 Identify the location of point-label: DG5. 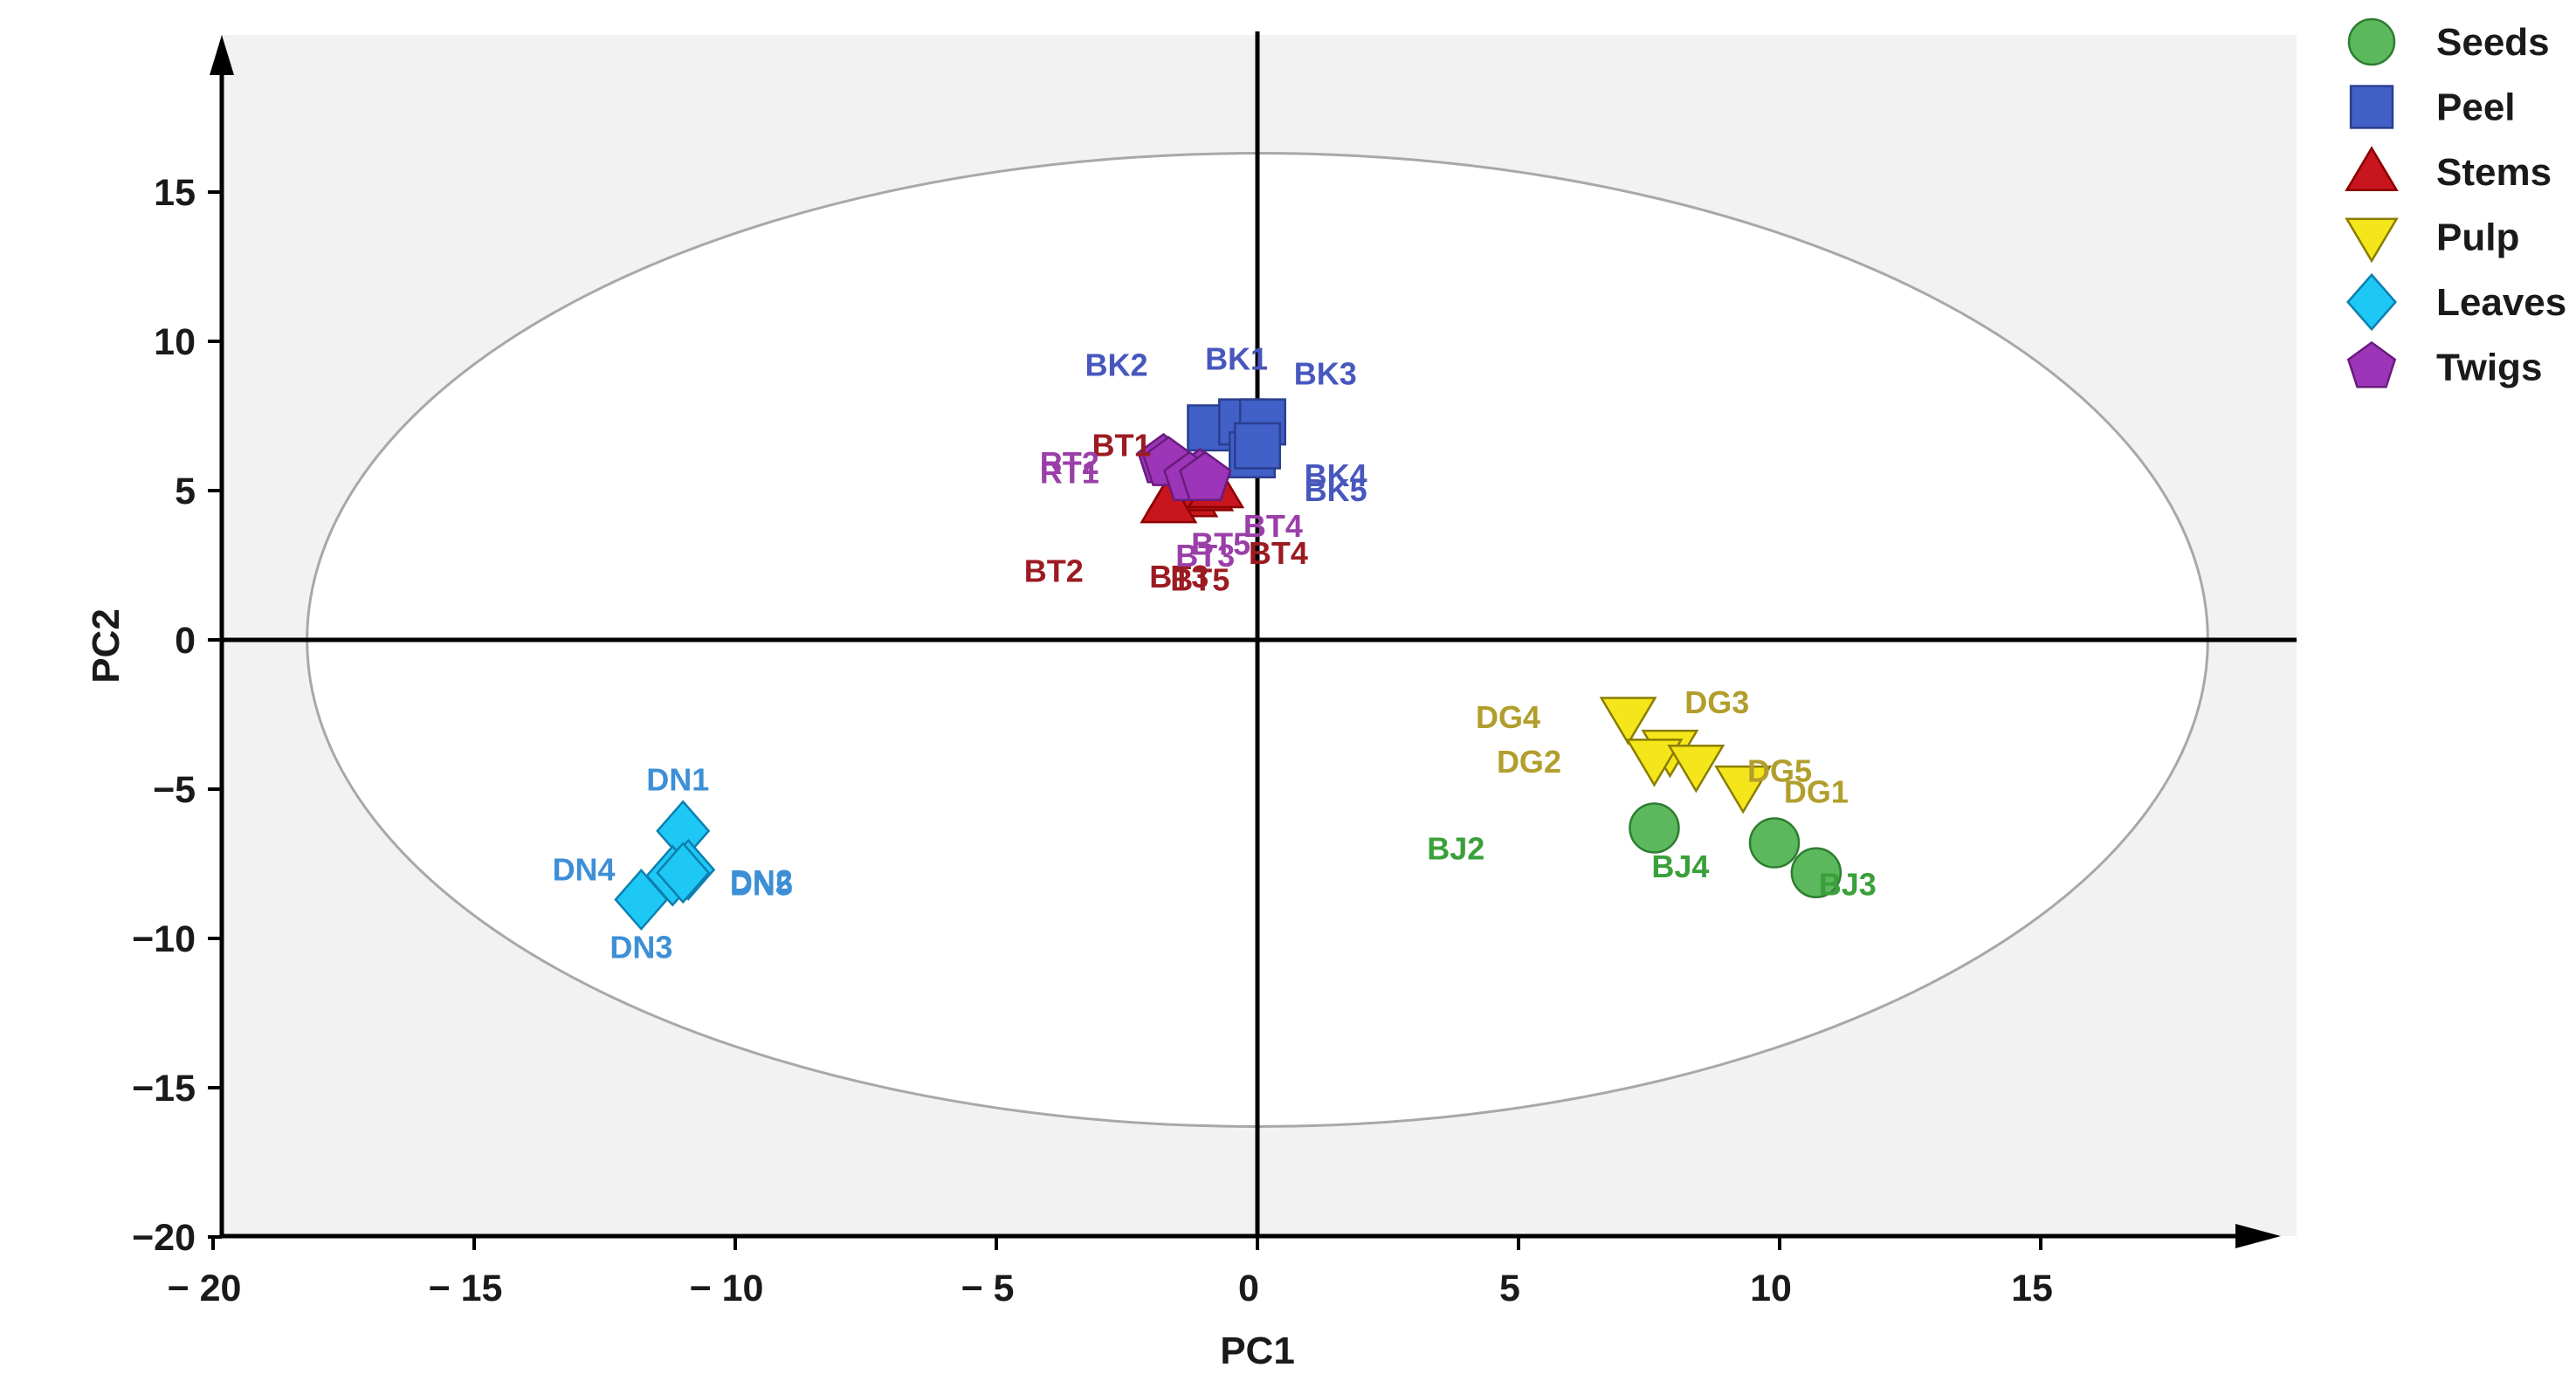
(1779, 770).